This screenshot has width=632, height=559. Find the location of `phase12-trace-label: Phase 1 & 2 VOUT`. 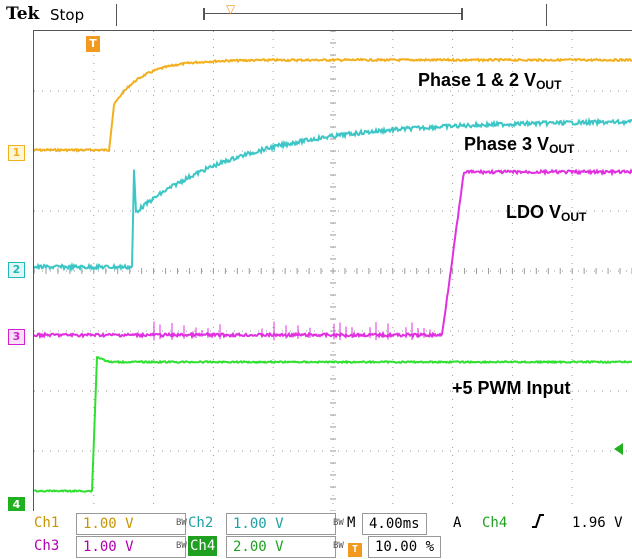

phase12-trace-label: Phase 1 & 2 VOUT is located at coordinates (490, 81).